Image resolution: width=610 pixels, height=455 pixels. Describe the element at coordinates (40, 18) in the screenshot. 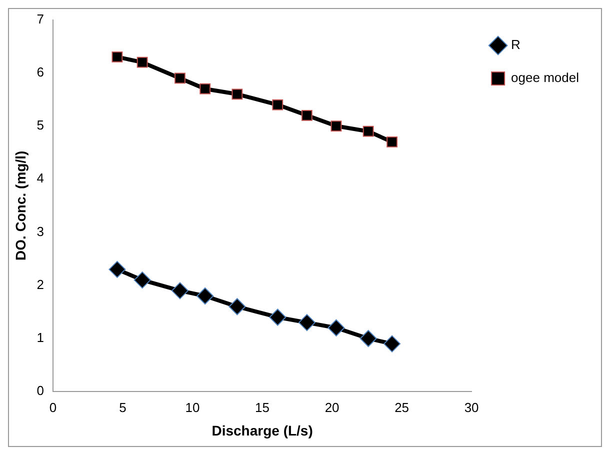

I see `y-tick-label: 7` at that location.